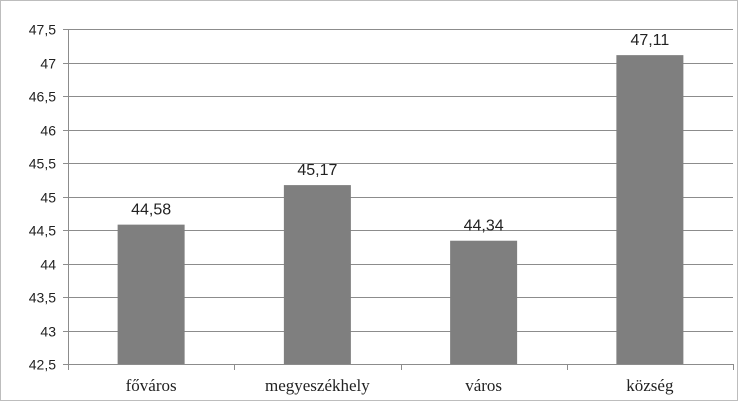  What do you see at coordinates (400, 385) in the screenshot?
I see `category-labels: főváros megyeszékhely város község` at bounding box center [400, 385].